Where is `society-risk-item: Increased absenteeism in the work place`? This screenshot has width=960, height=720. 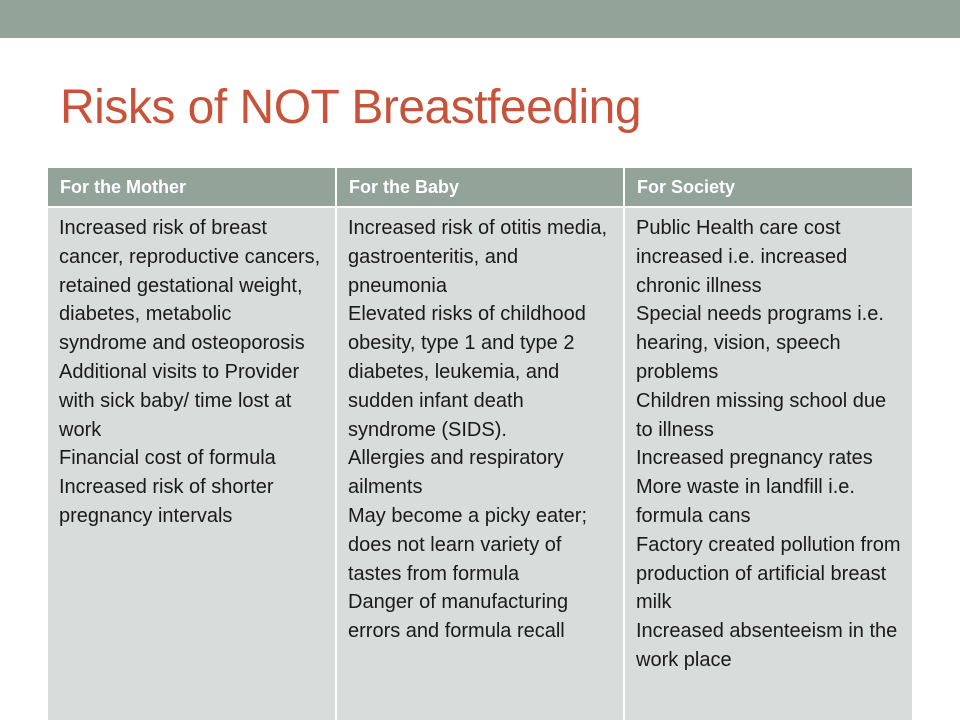
society-risk-item: Increased absenteeism in the work place is located at coordinates (767, 645).